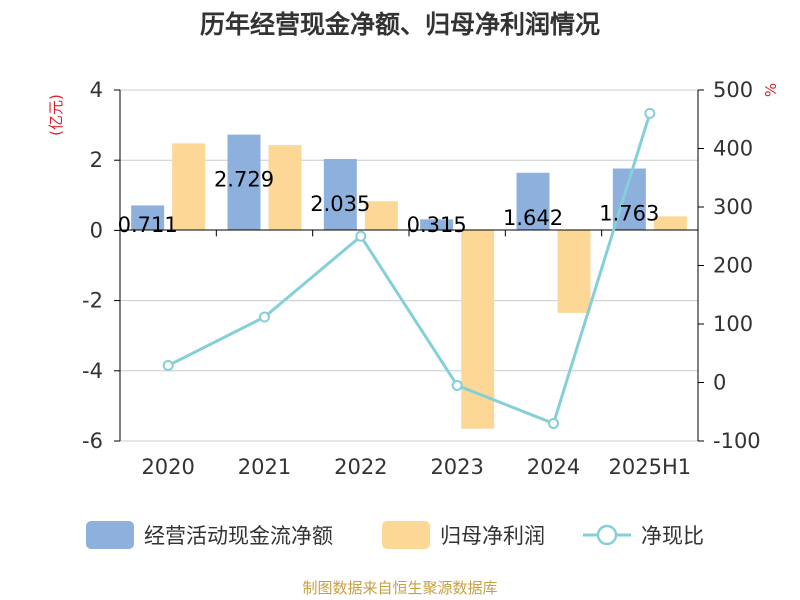 The width and height of the screenshot is (800, 600). What do you see at coordinates (553, 467) in the screenshot?
I see `x-tick-label: 2024` at bounding box center [553, 467].